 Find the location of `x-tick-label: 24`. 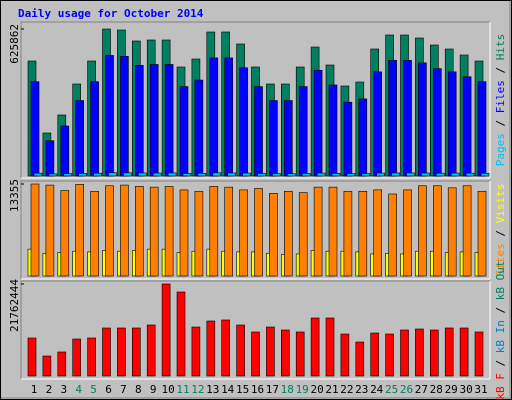

x-tick-label: 24 is located at coordinates (377, 389).